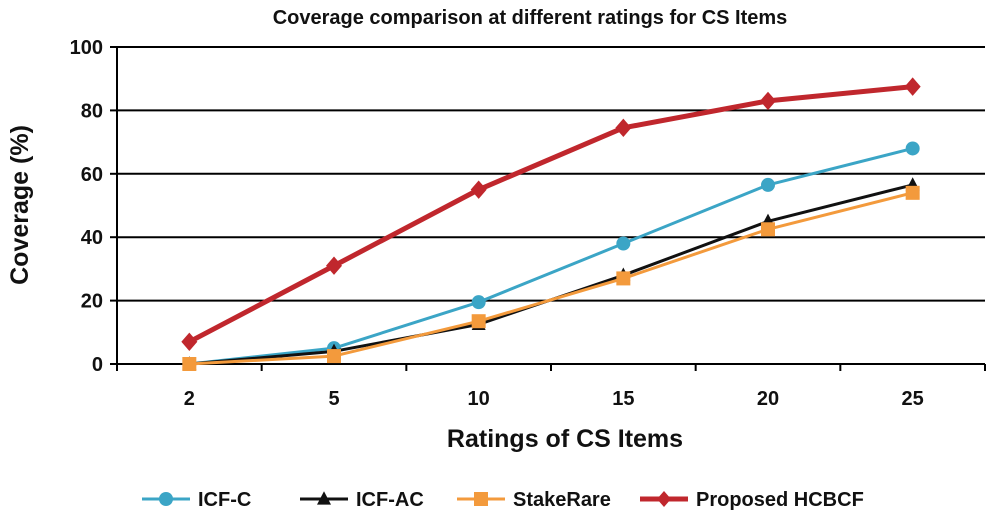 The image size is (996, 519). What do you see at coordinates (92, 302) in the screenshot?
I see `y-tick-label: 20` at bounding box center [92, 302].